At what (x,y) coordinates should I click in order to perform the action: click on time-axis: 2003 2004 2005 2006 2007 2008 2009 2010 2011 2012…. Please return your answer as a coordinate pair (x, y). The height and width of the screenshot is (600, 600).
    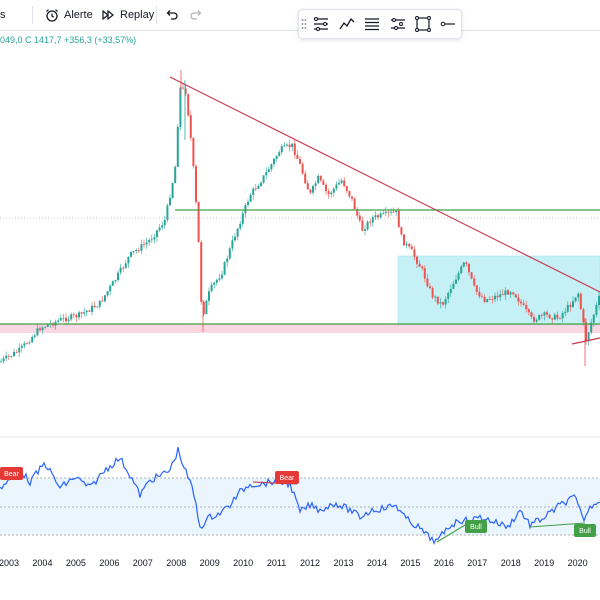
    Looking at the image, I should click on (294, 563).